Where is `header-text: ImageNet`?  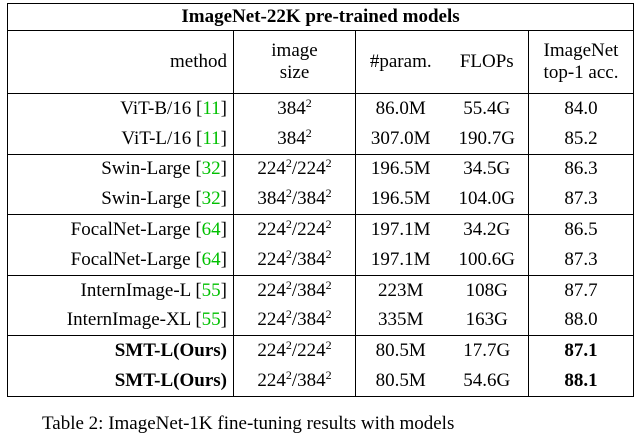
header-text: ImageNet is located at coordinates (581, 50).